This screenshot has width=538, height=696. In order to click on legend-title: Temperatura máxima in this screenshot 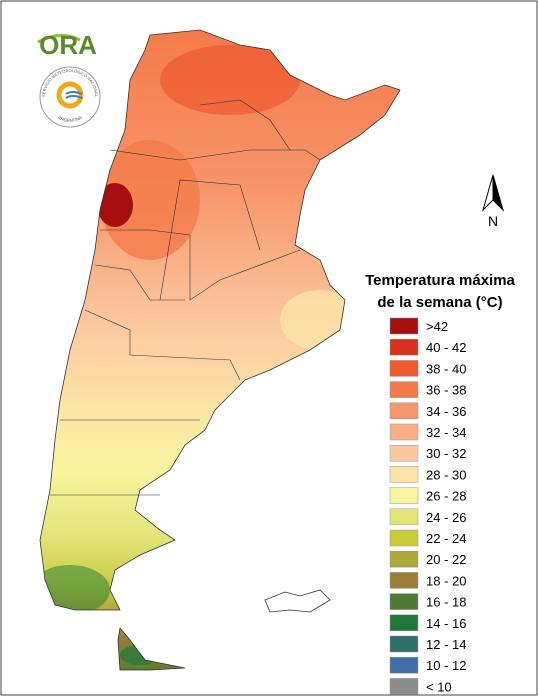, I will do `click(440, 280)`.